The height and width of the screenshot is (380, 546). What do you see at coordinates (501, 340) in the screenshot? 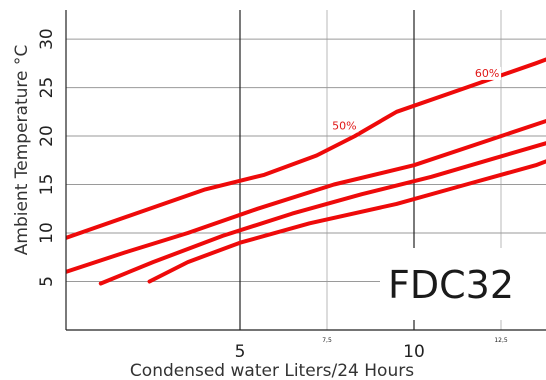
I see `x-minor-tick-label: 12,5` at bounding box center [501, 340].